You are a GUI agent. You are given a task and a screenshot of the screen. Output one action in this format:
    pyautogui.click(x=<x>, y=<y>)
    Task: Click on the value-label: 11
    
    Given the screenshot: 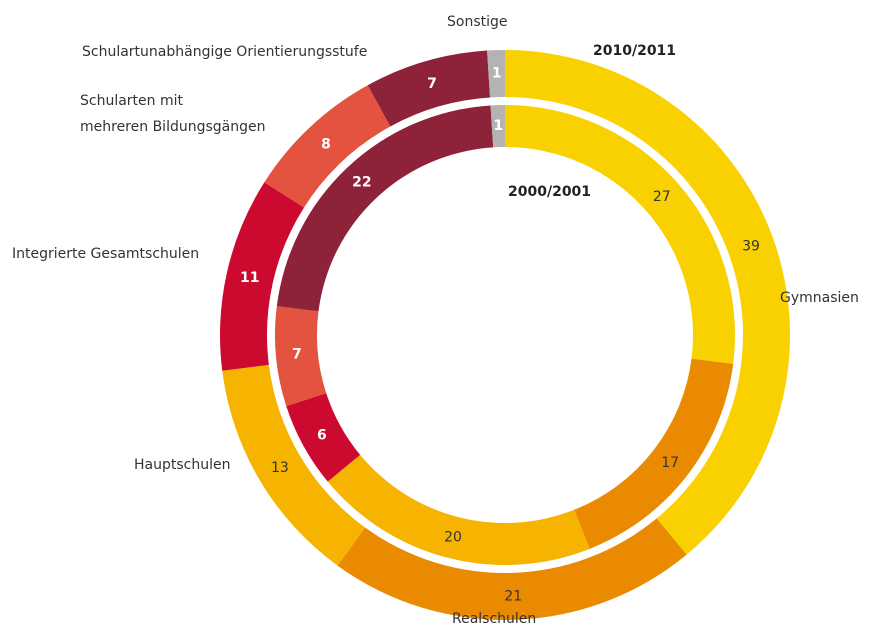 What is the action you would take?
    pyautogui.click(x=249, y=278)
    